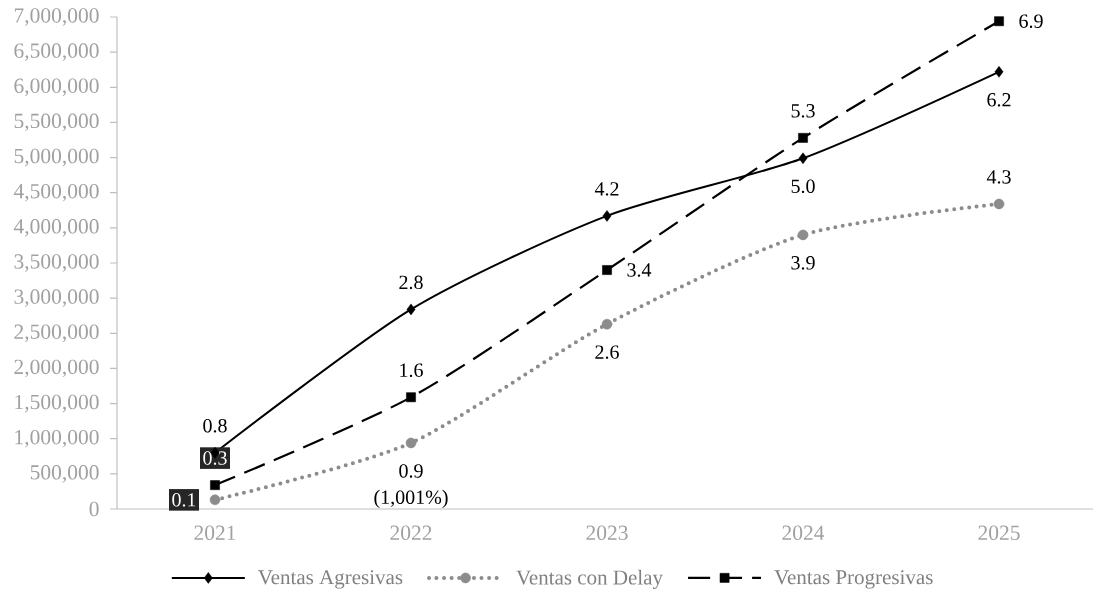  I want to click on annotation: (1,001%), so click(411, 499).